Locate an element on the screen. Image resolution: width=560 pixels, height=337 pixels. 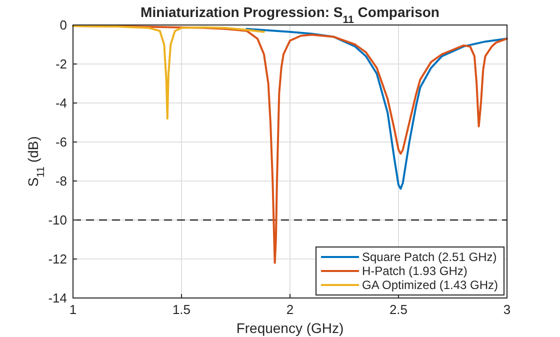
x-tick-label: 2 is located at coordinates (290, 309).